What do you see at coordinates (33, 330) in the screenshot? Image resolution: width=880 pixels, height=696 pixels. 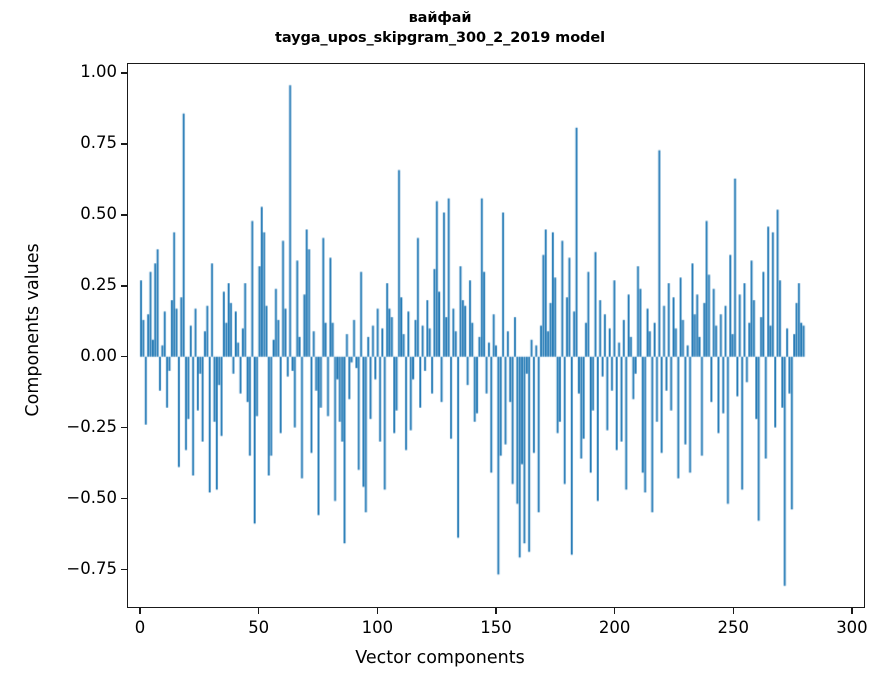 I see `y-axis-label: Components values` at bounding box center [33, 330].